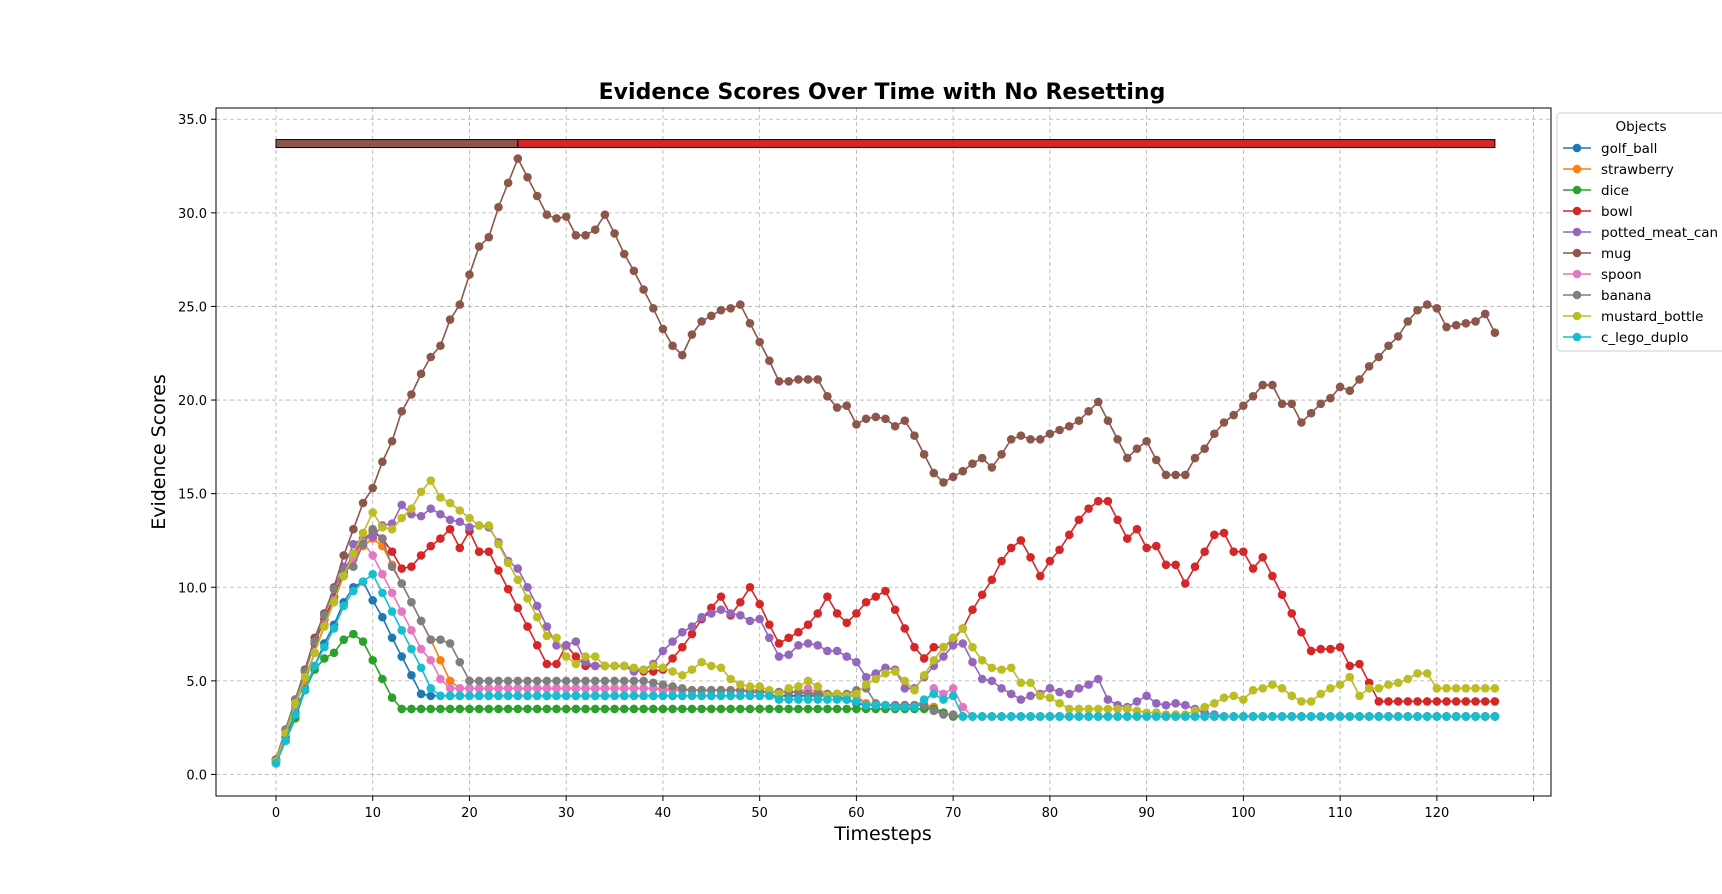 This screenshot has width=1722, height=894. Describe the element at coordinates (196, 682) in the screenshot. I see `y-tick-label: 5.0` at that location.